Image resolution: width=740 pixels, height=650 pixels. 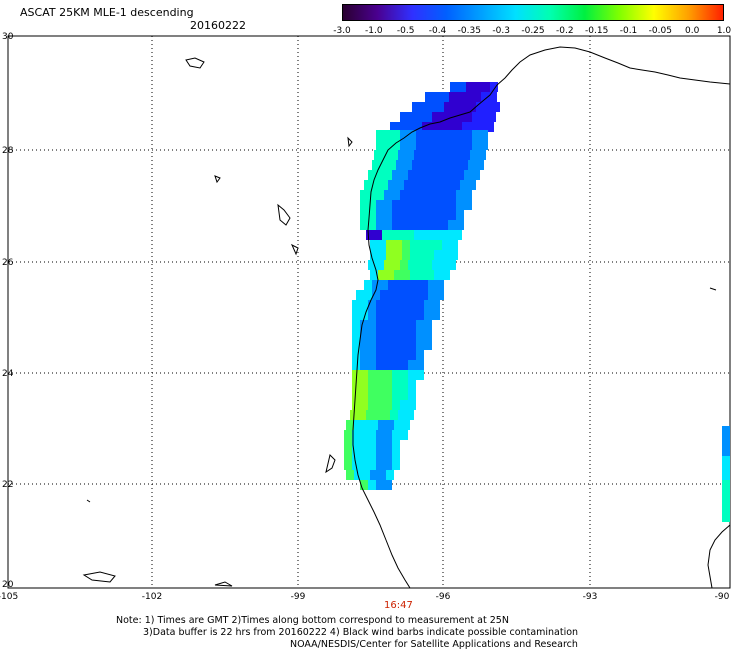 I want to click on latitude-label: 28, so click(x=8, y=151).